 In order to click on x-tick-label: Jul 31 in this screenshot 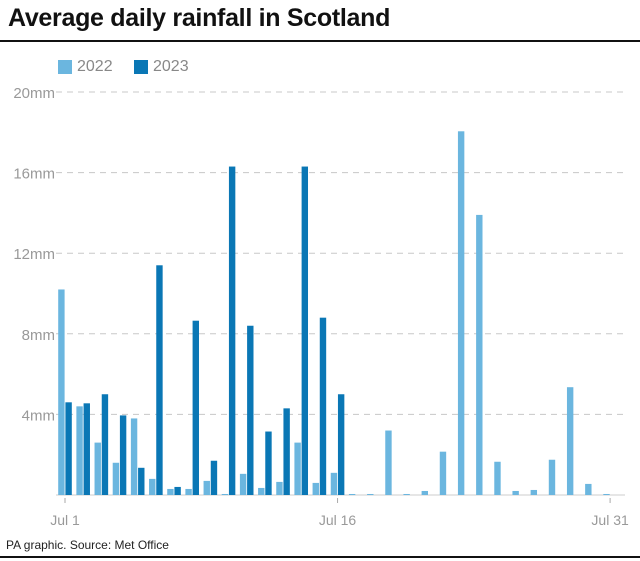, I will do `click(610, 520)`.